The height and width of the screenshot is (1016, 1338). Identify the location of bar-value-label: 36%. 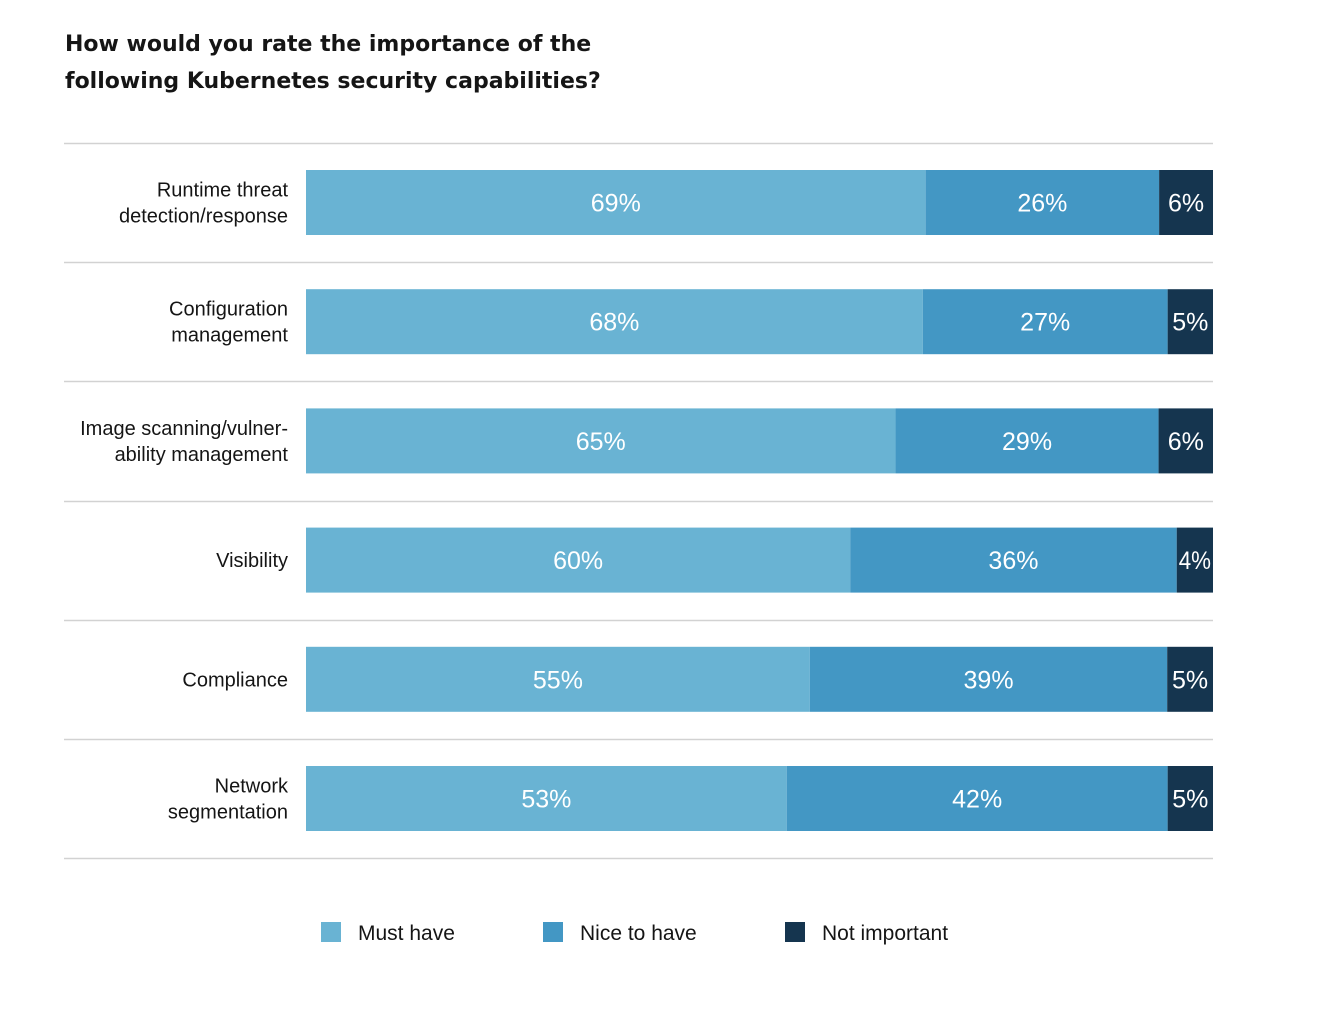
(1013, 561).